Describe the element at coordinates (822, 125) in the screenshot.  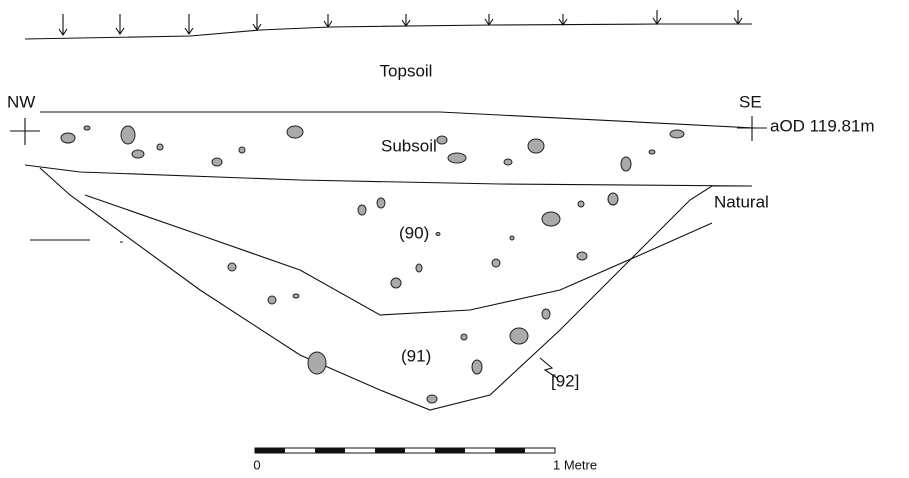
I see `label-aod: aOD 119.81m` at that location.